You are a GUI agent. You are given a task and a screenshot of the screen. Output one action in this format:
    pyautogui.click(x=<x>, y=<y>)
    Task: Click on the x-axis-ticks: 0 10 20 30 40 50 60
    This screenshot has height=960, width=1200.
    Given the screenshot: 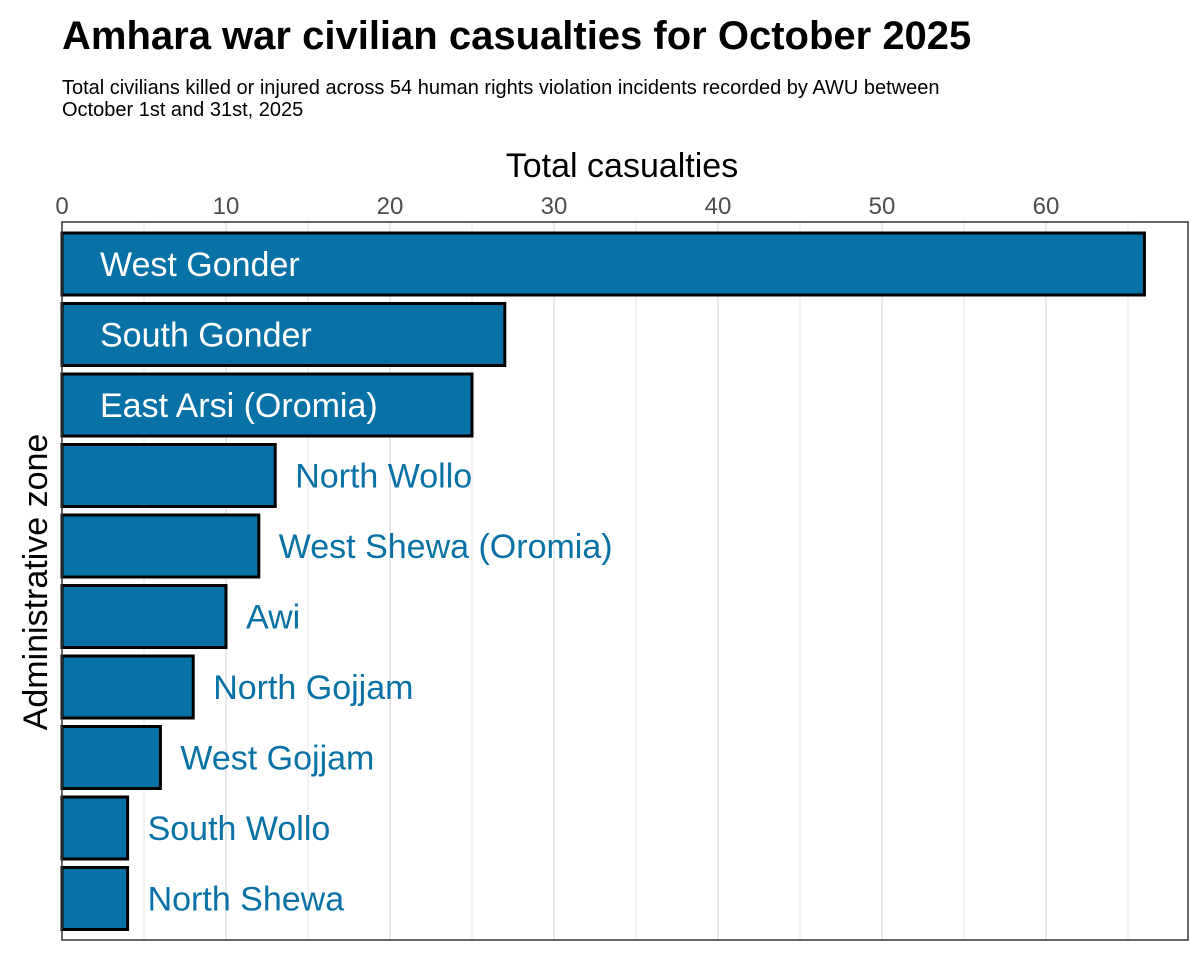 What is the action you would take?
    pyautogui.click(x=557, y=206)
    